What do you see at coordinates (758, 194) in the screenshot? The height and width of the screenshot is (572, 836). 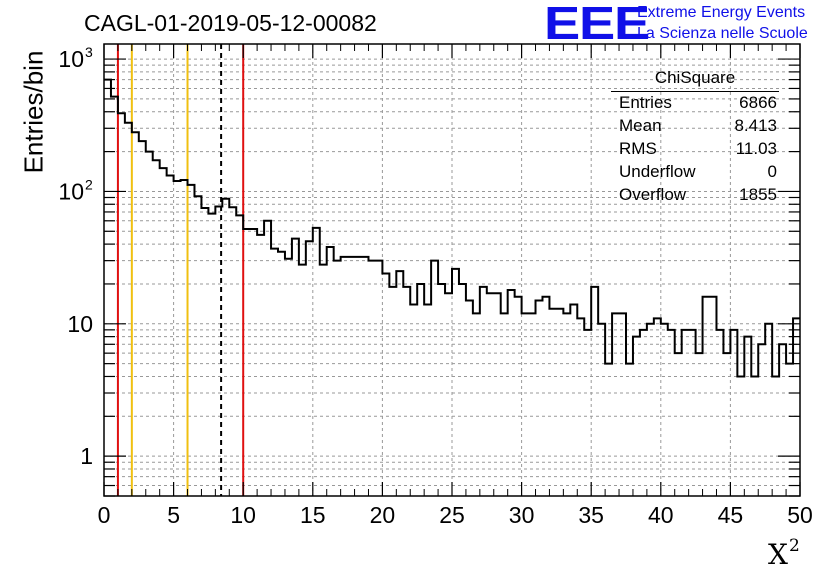 I see `stats-value: 1855` at bounding box center [758, 194].